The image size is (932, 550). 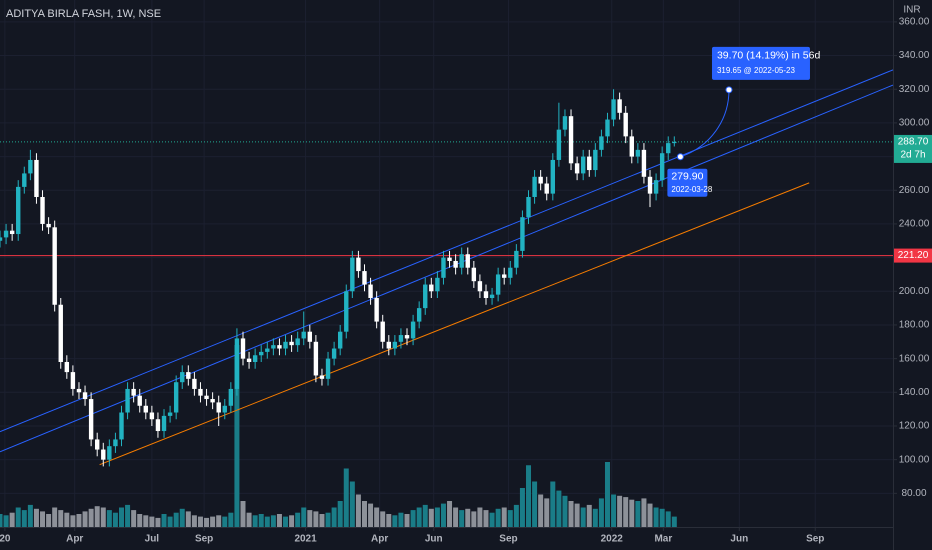 I want to click on x-tick-label: Sep, so click(x=204, y=539).